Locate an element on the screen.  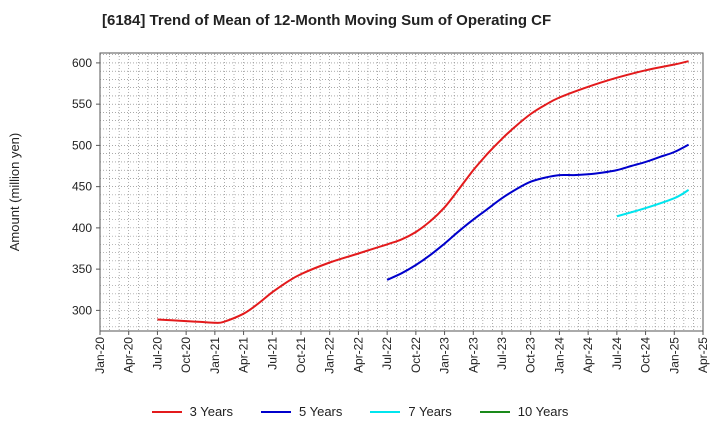
x-tick-label: Jan-23 is located at coordinates (445, 355).